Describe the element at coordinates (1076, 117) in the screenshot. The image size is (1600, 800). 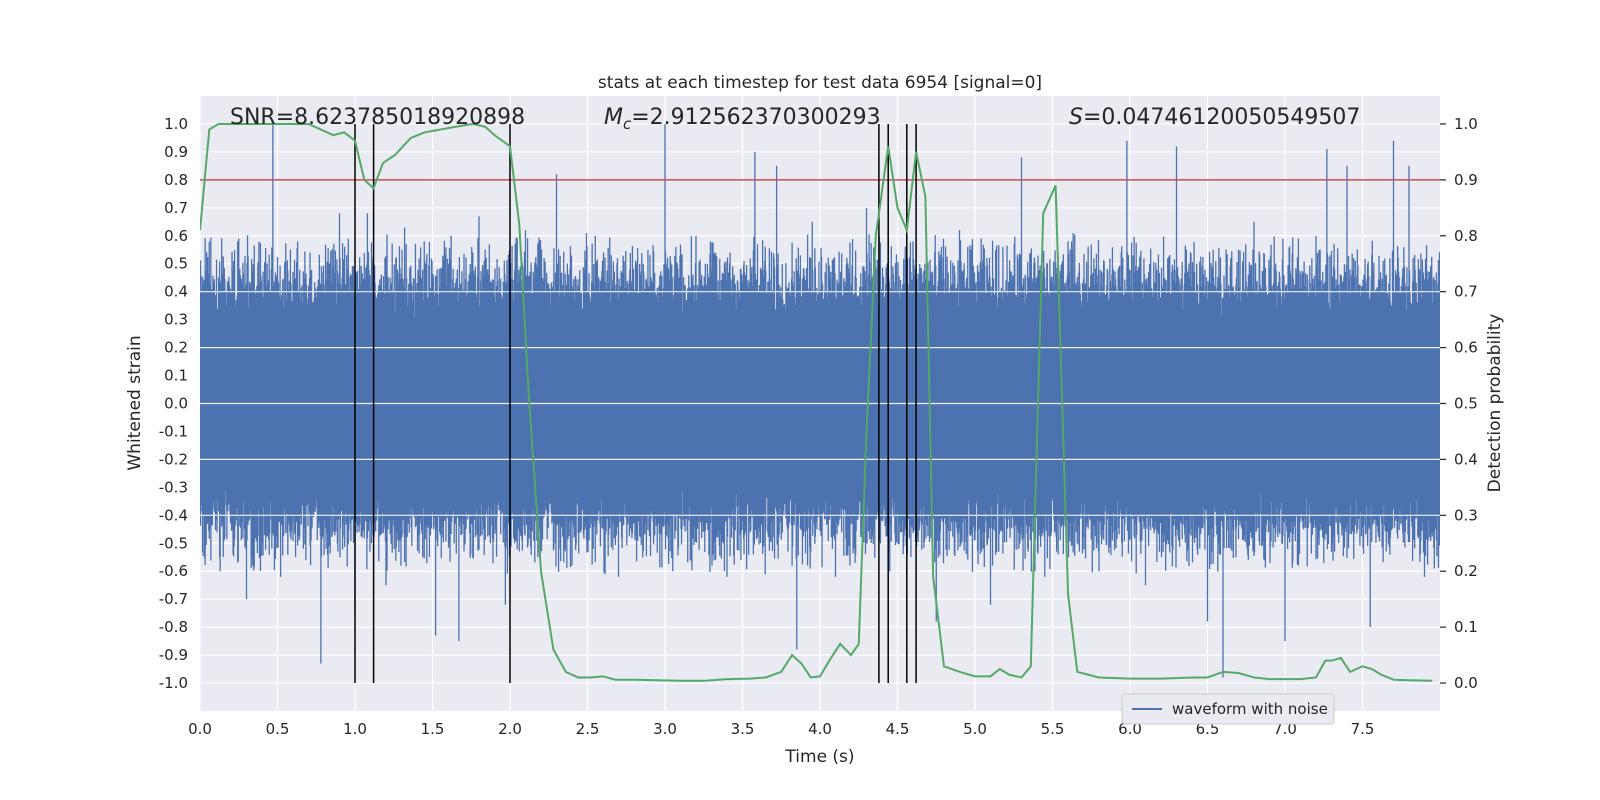
I see `s-symbol: S` at that location.